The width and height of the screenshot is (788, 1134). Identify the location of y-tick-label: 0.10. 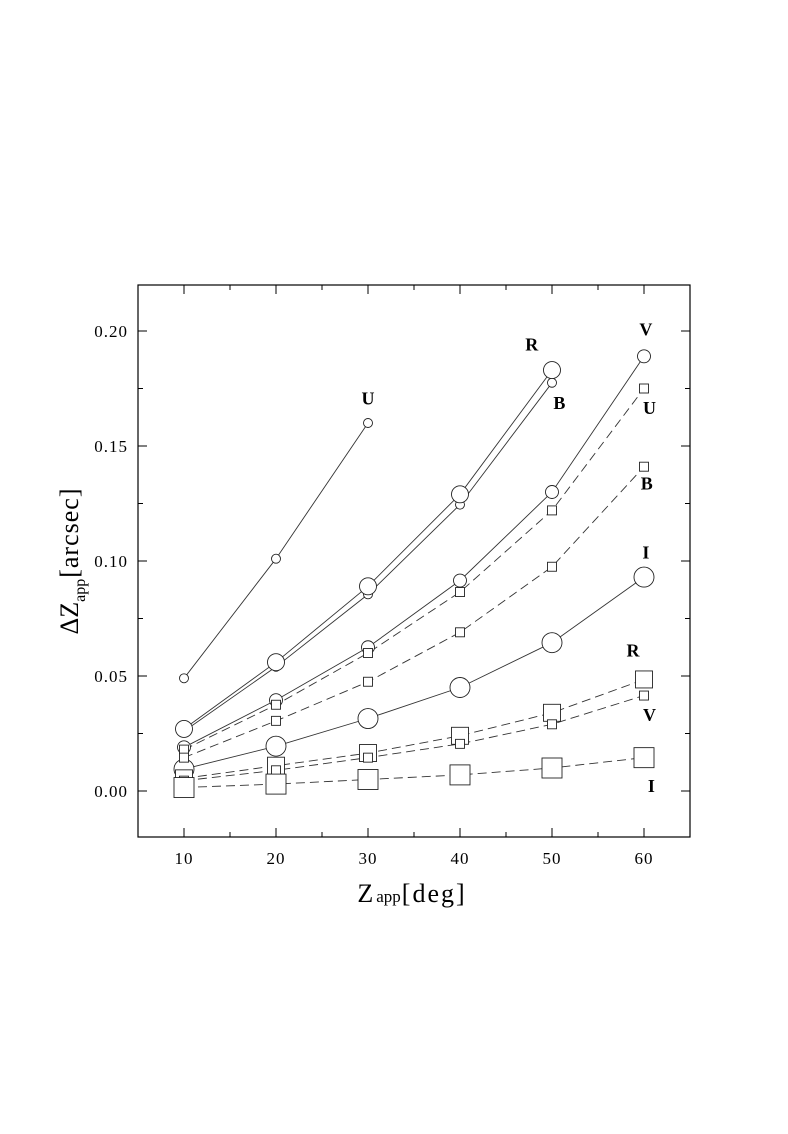
(111, 561).